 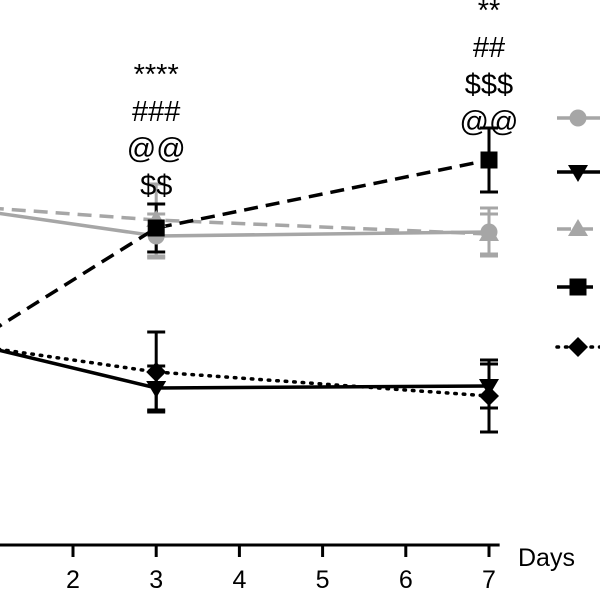 What do you see at coordinates (245, 221) in the screenshot?
I see `series-3-line` at bounding box center [245, 221].